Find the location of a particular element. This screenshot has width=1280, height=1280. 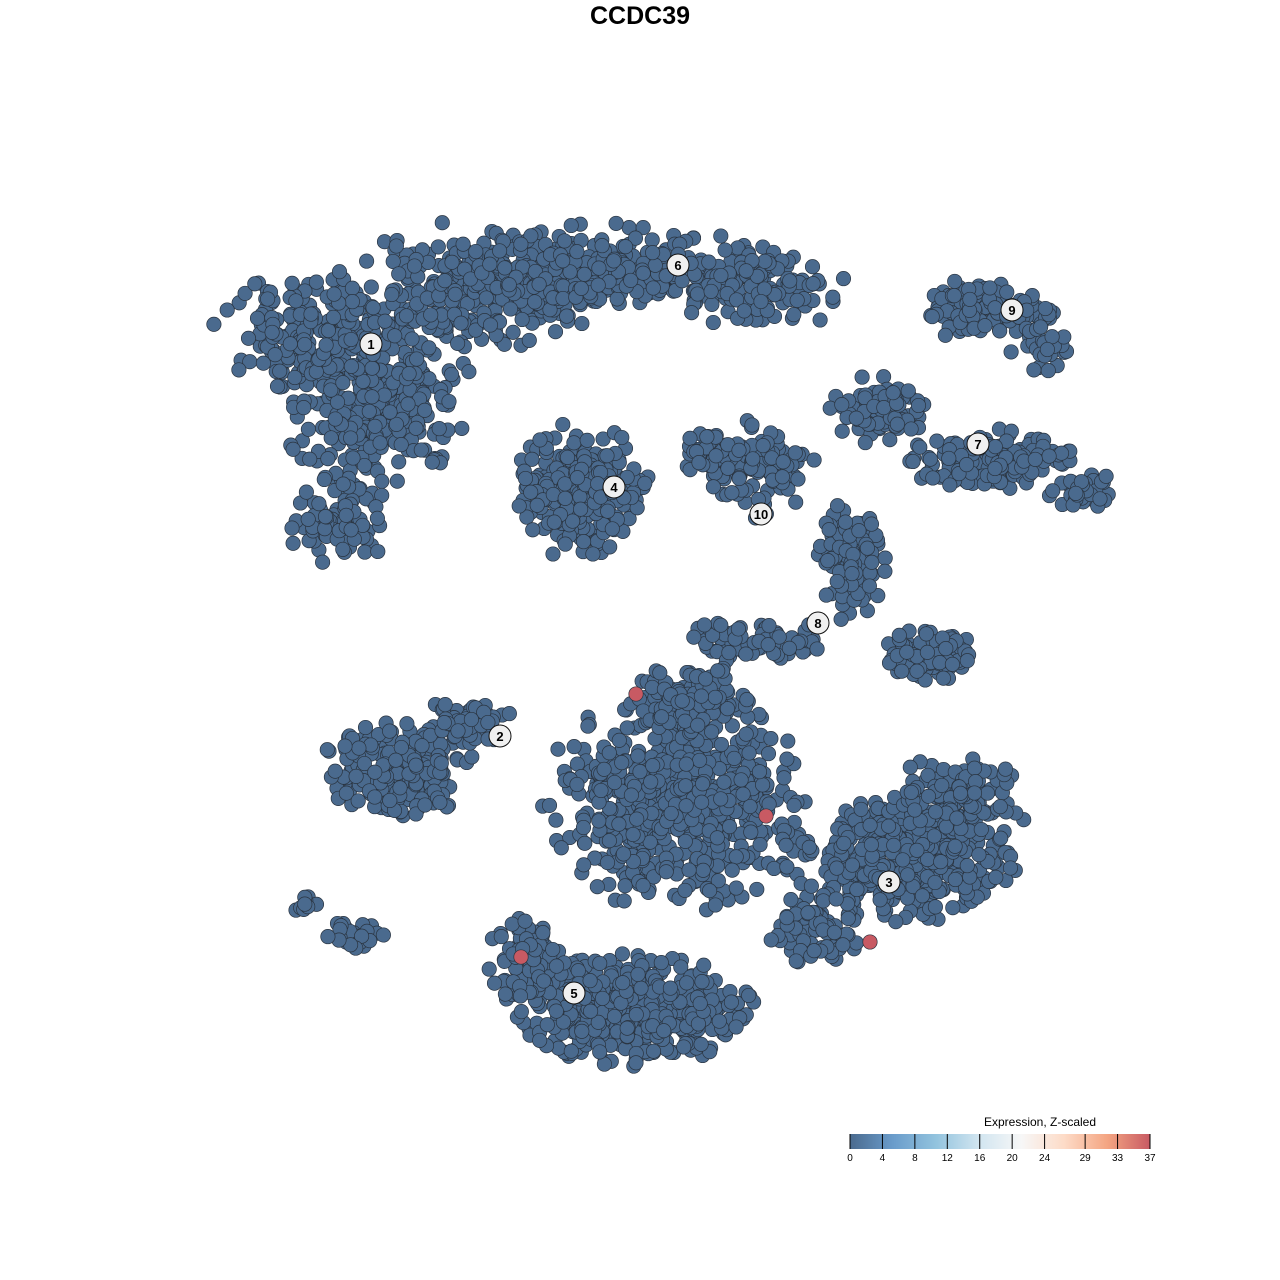

cluster-label-2: 2 is located at coordinates (500, 736).